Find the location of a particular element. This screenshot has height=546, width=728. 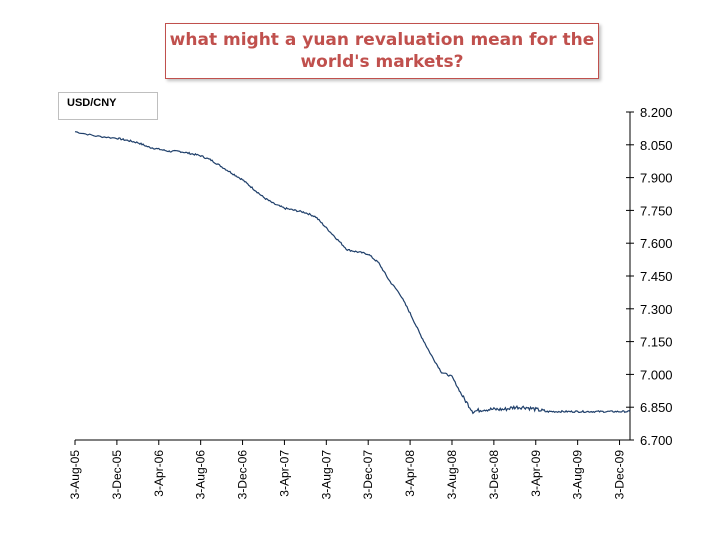

series-label: USD/CNY is located at coordinates (108, 106).